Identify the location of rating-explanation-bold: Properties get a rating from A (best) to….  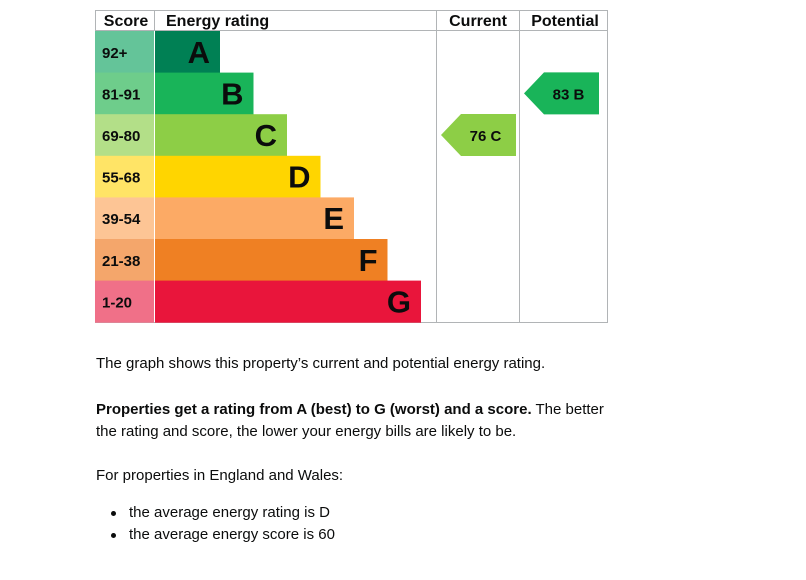
(314, 409).